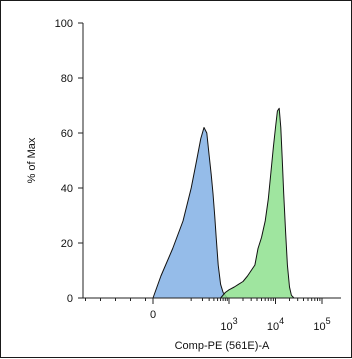  I want to click on x-tick-label-100000: 10⁵, so click(321, 324).